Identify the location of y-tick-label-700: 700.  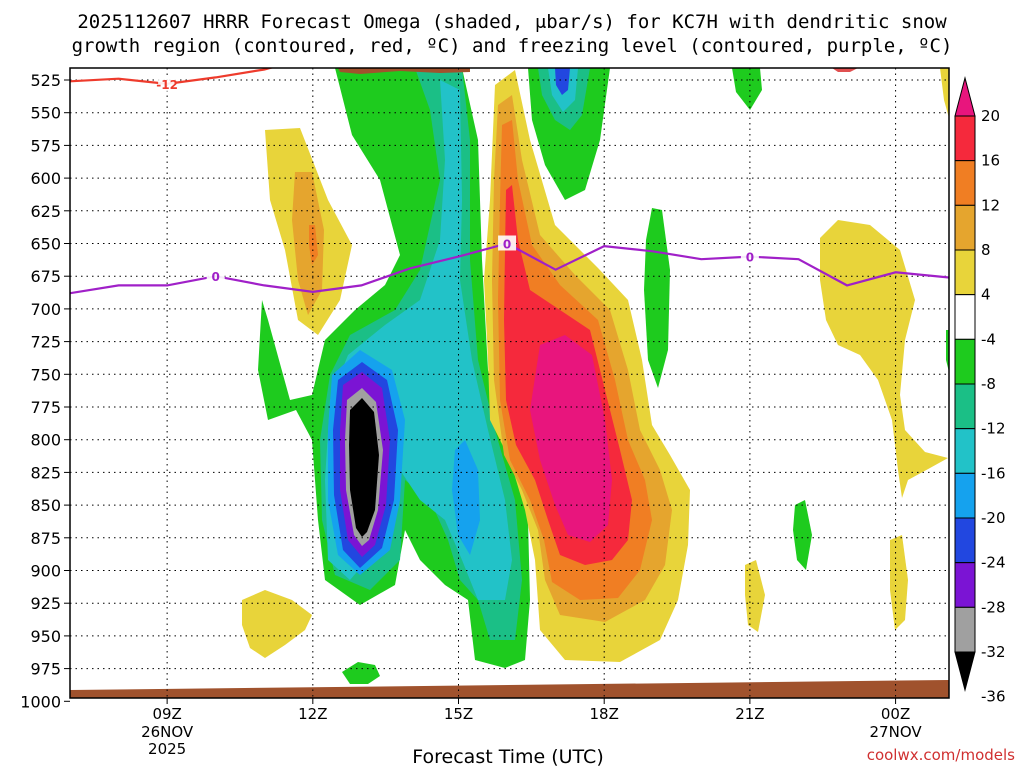
(45, 309).